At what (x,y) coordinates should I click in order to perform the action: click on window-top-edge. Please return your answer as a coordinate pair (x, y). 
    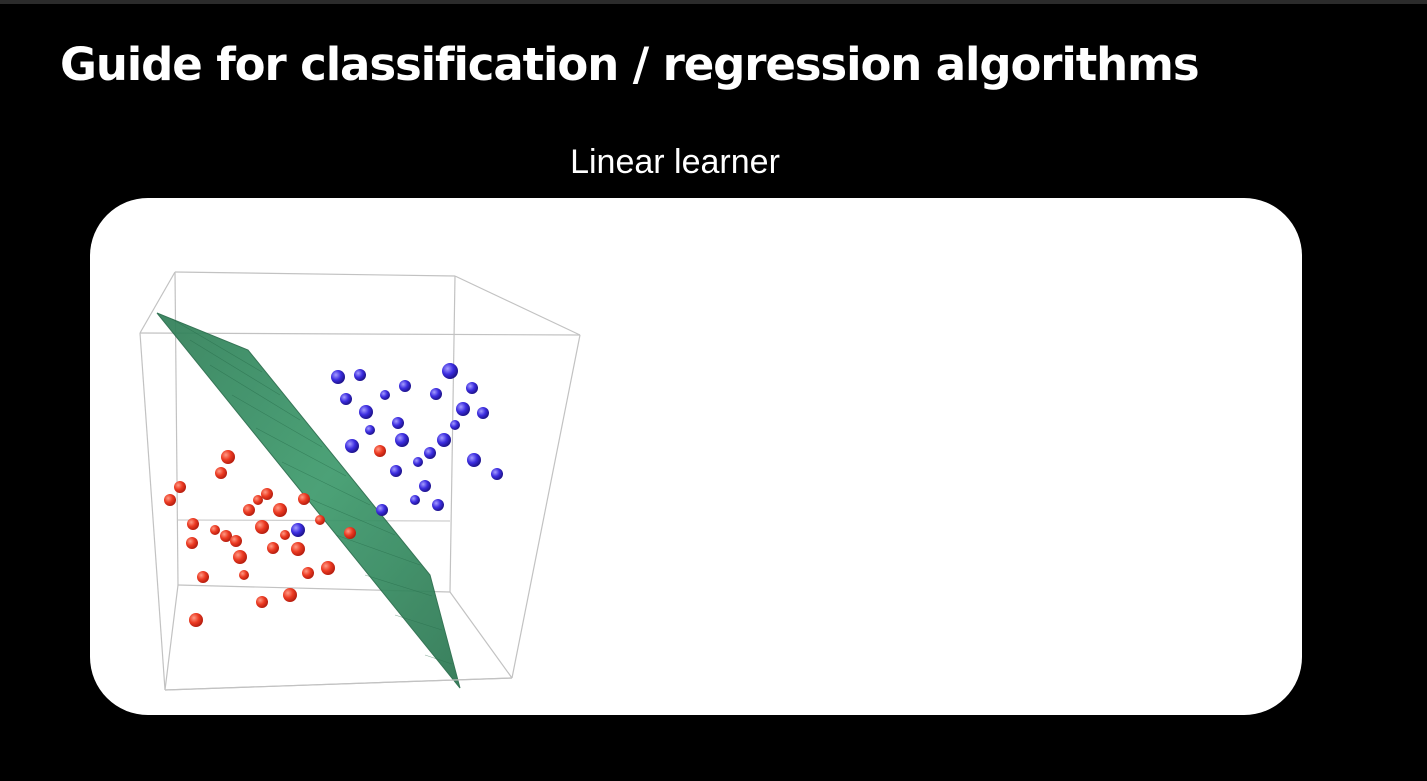
    Looking at the image, I should click on (713, 2).